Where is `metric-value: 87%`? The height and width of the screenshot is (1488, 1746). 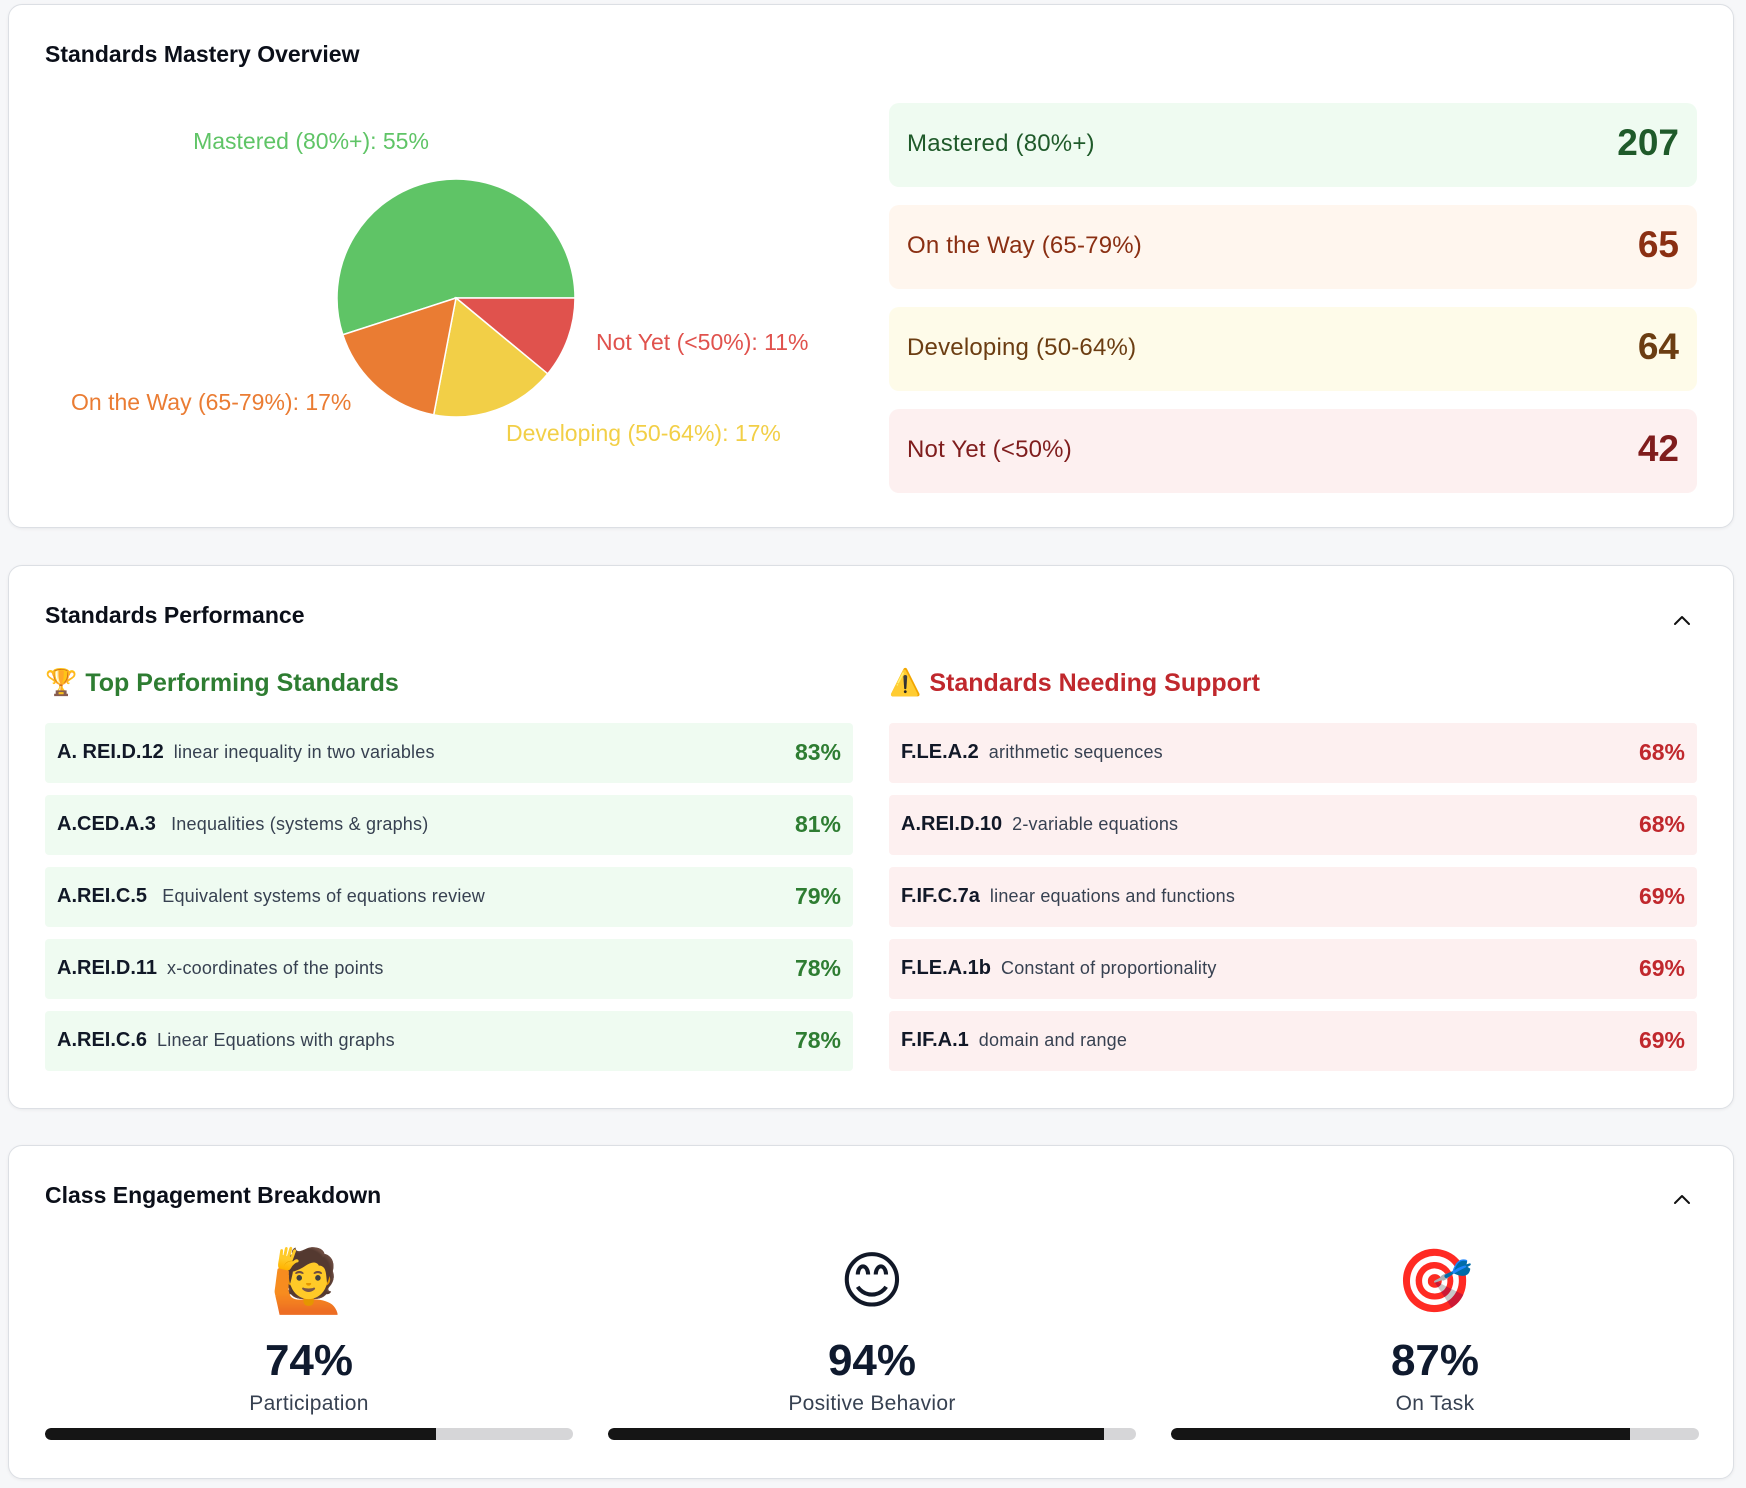
metric-value: 87% is located at coordinates (1435, 1360).